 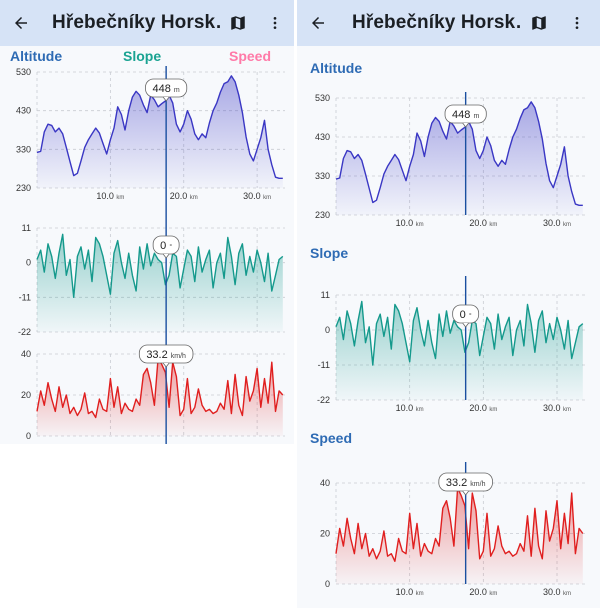 What do you see at coordinates (250, 56) in the screenshot?
I see `legend-speed: Speed` at bounding box center [250, 56].